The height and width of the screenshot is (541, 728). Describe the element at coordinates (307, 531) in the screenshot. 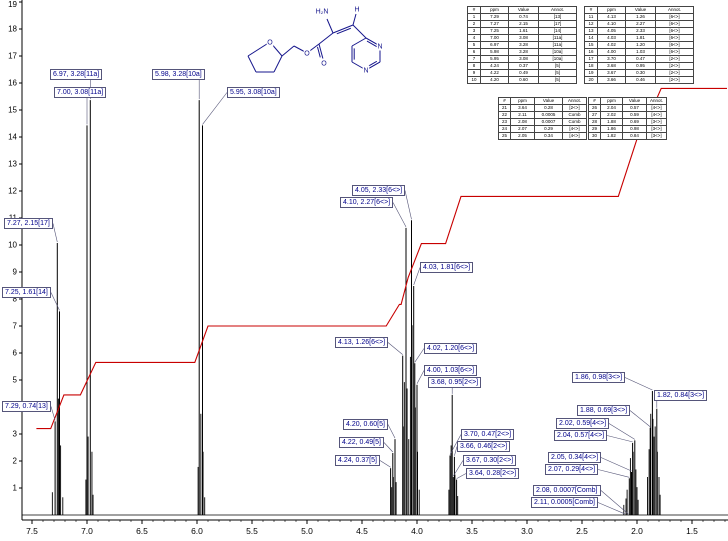

I see `x-axis-tick-label: 5.0` at that location.